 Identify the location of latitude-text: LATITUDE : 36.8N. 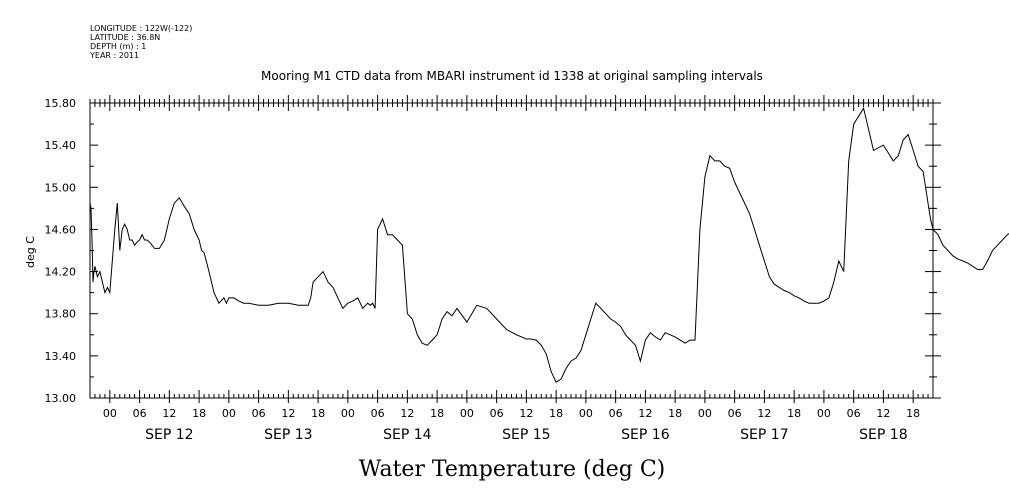
(125, 37).